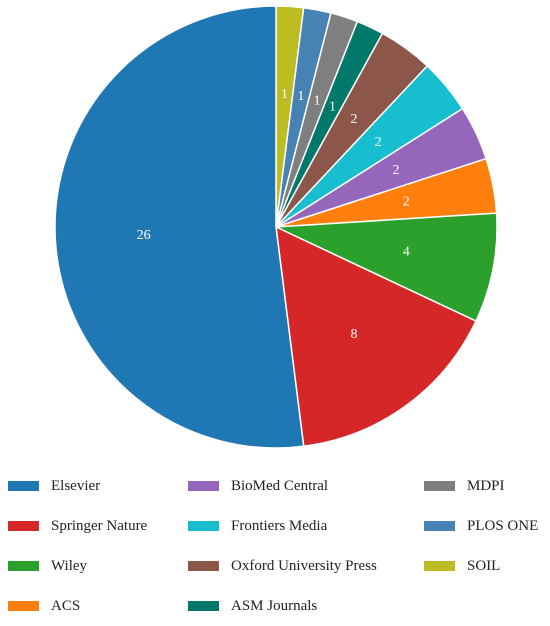  What do you see at coordinates (300, 96) in the screenshot?
I see `slice-value-label-plos-one: 1` at bounding box center [300, 96].